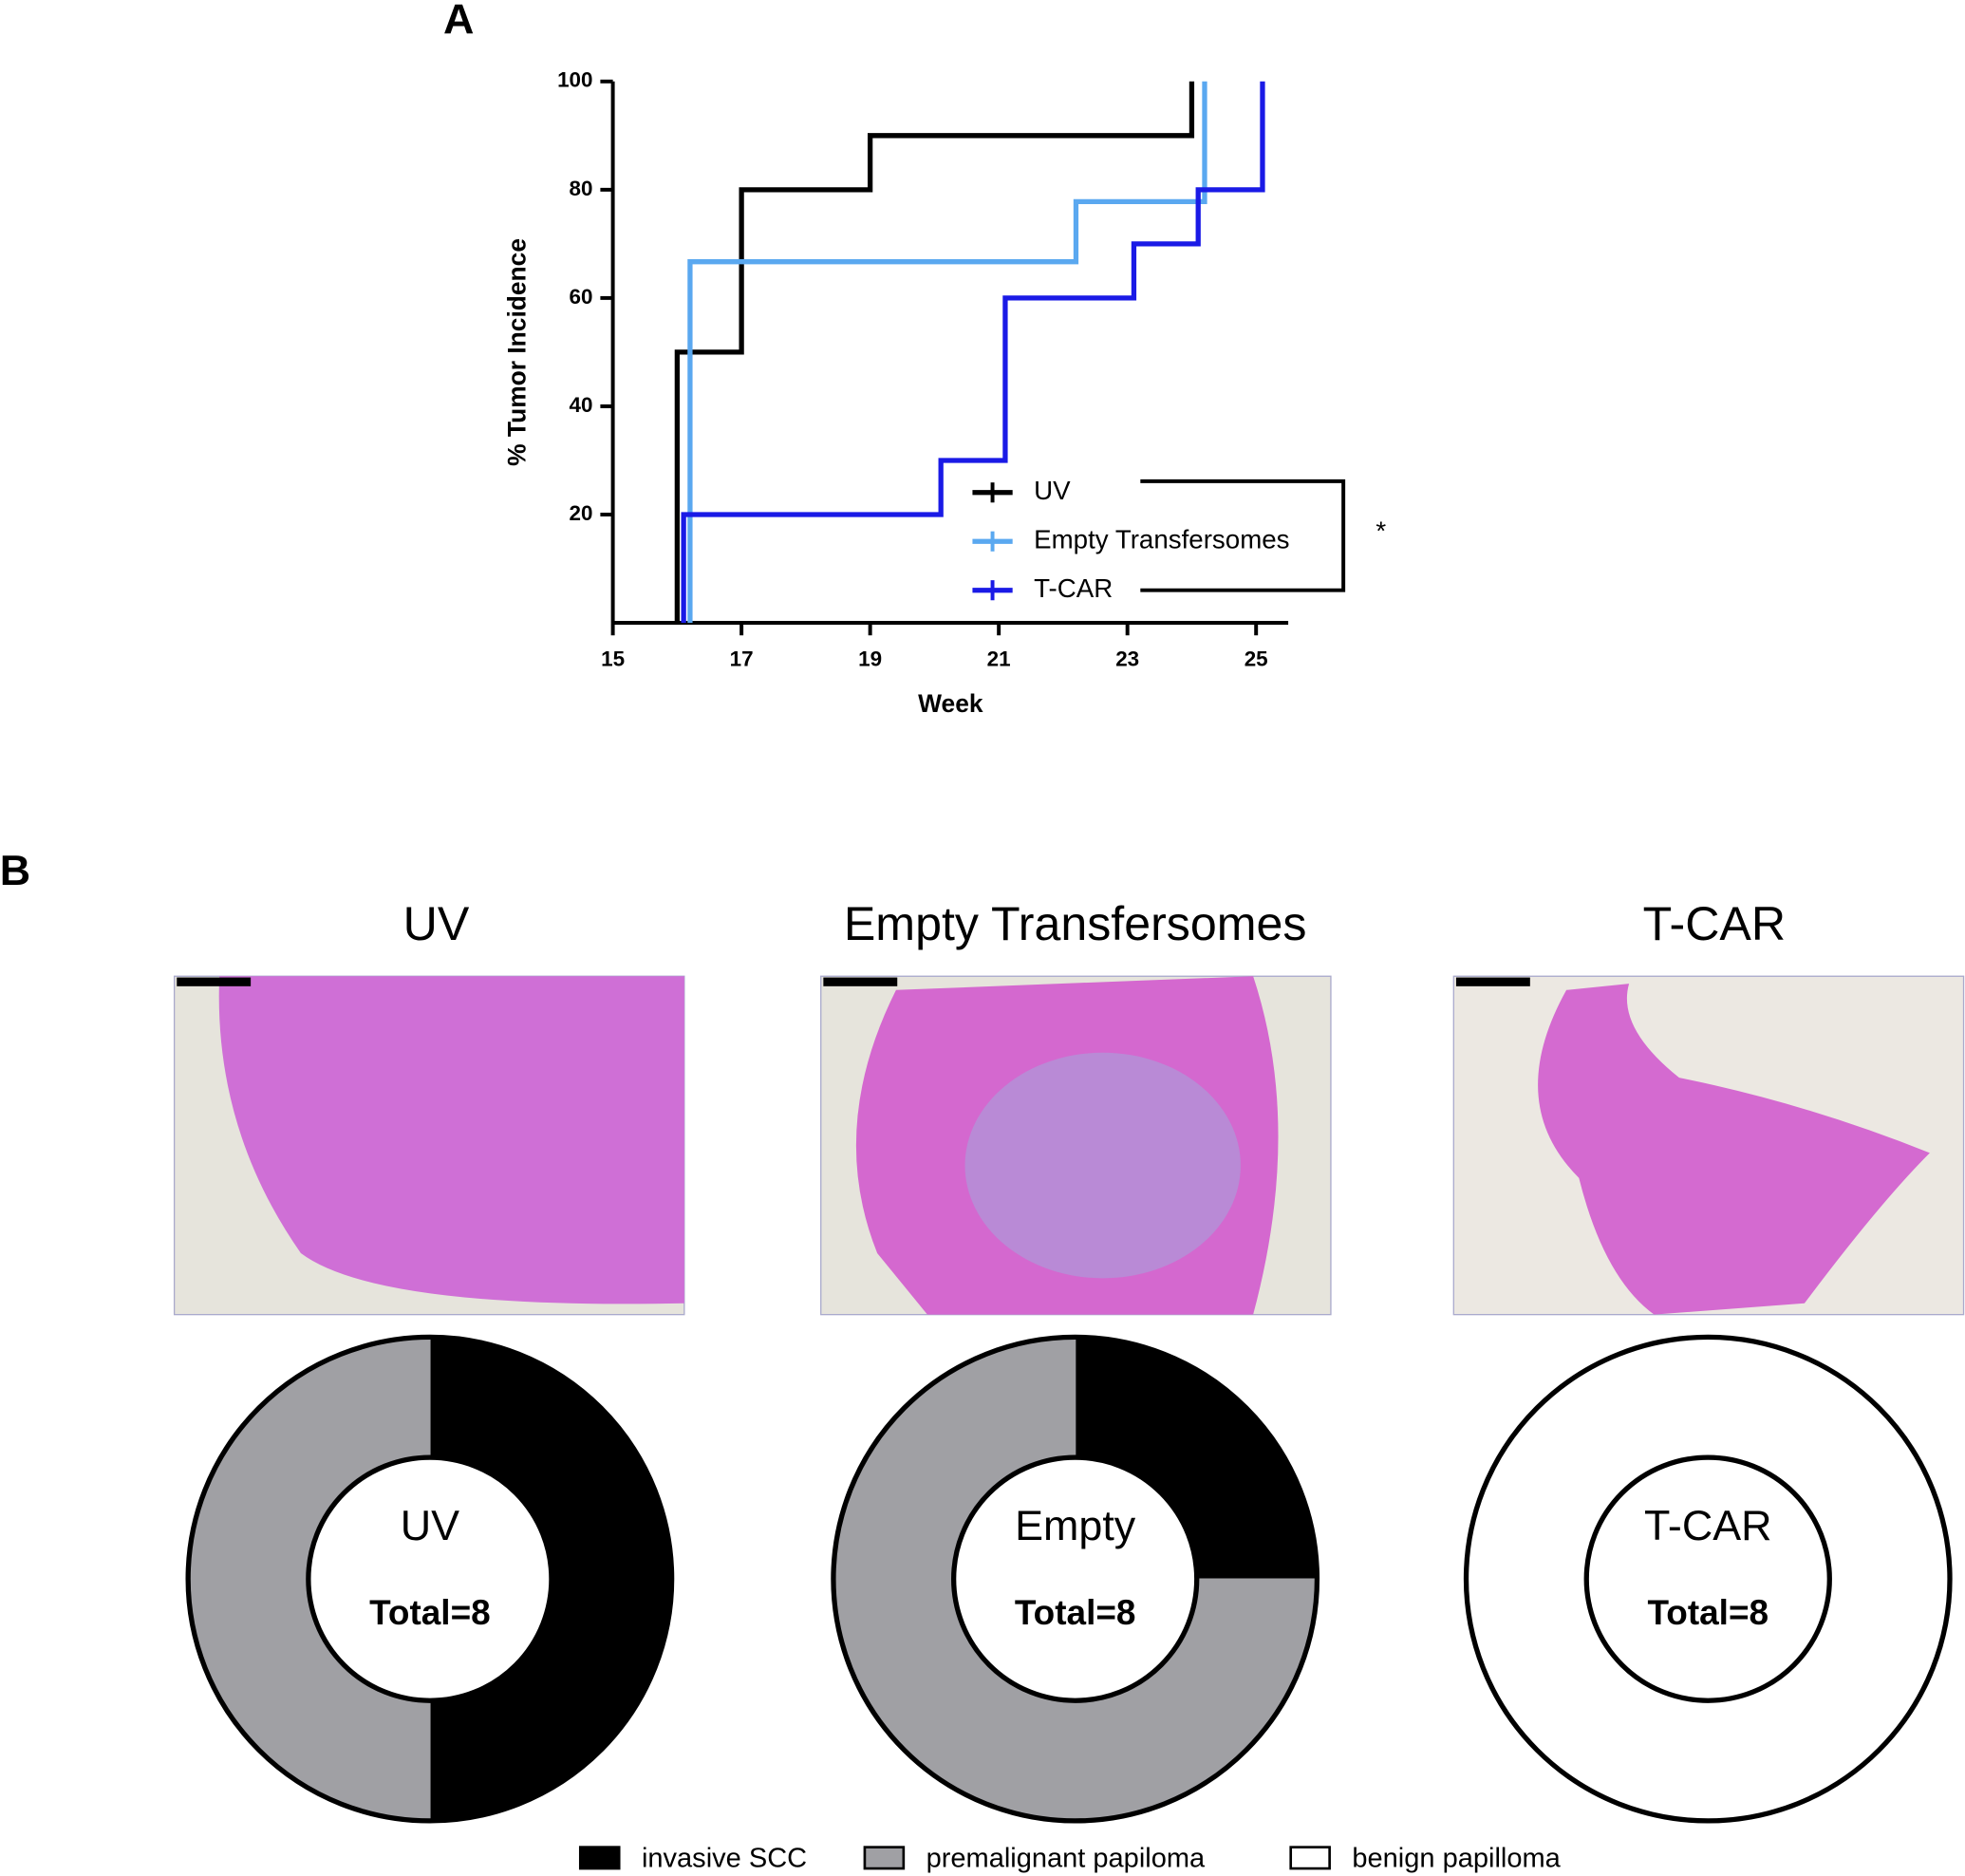 The image size is (1965, 1876). I want to click on x-tick-label: 17, so click(742, 659).